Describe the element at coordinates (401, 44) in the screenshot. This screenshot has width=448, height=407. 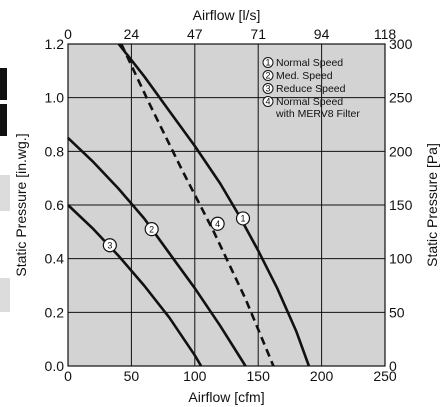
I see `y2-tick-label: 300` at that location.